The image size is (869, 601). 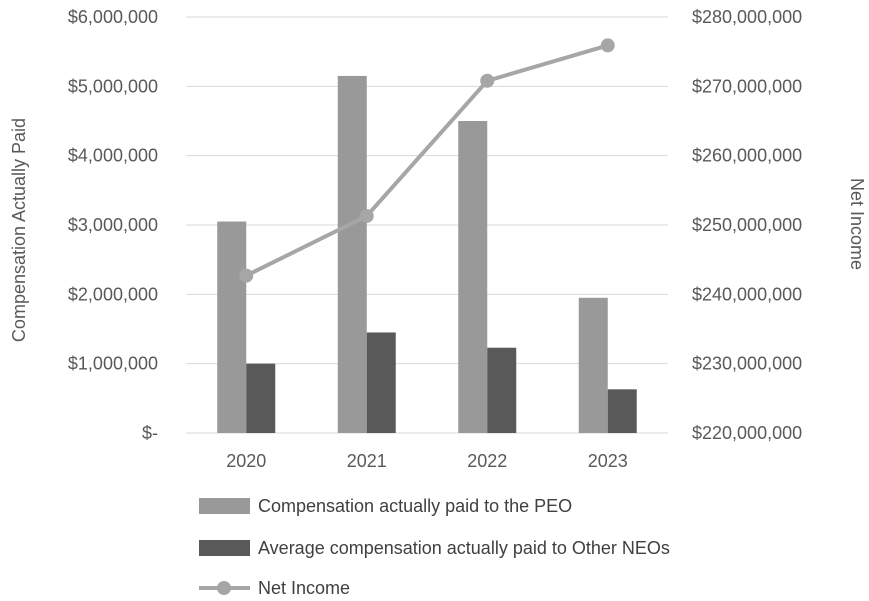 What do you see at coordinates (224, 588) in the screenshot?
I see `legend-marker` at bounding box center [224, 588].